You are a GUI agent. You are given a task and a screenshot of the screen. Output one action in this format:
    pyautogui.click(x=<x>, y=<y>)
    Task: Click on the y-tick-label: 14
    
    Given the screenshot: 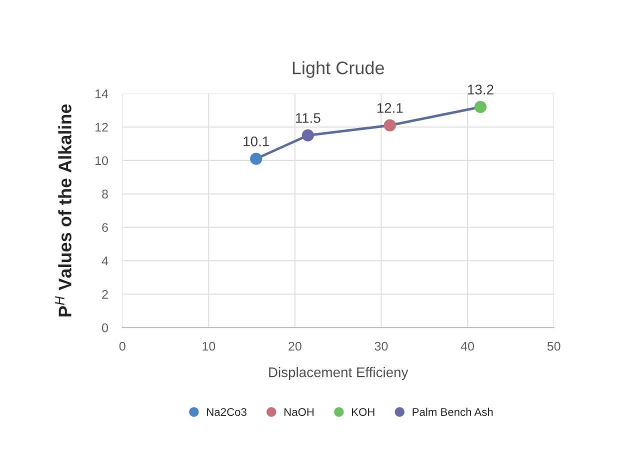 What is the action you would take?
    pyautogui.click(x=102, y=94)
    